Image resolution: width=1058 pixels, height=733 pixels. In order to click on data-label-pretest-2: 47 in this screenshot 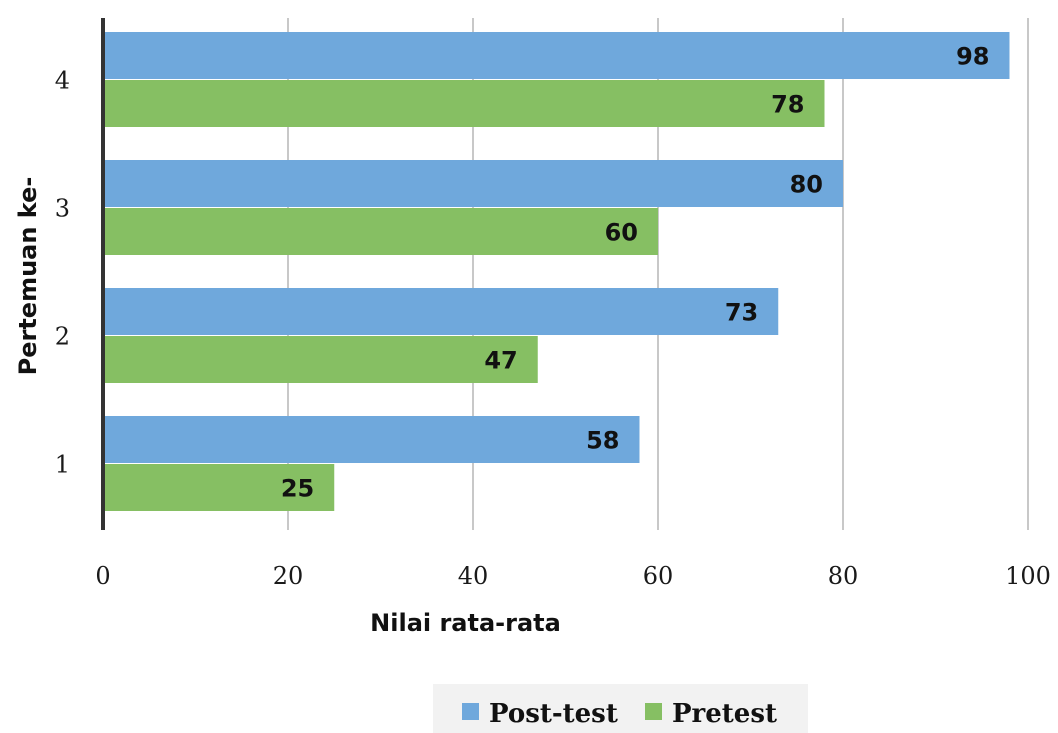, I will do `click(500, 361)`.